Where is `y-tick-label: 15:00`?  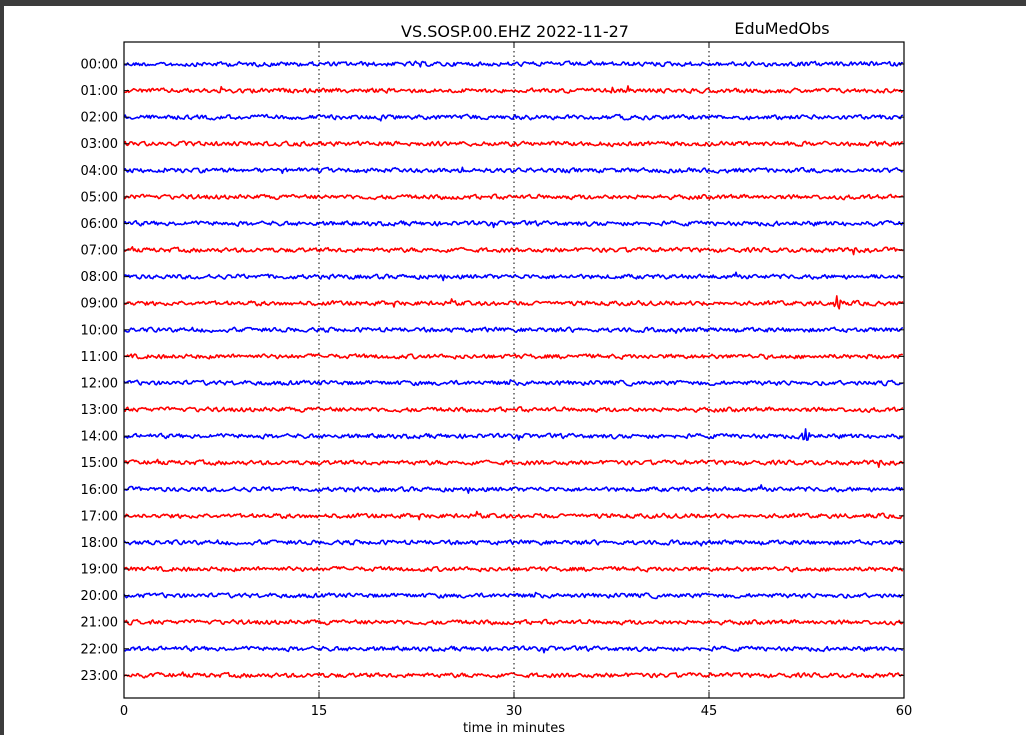 y-tick-label: 15:00 is located at coordinates (99, 463).